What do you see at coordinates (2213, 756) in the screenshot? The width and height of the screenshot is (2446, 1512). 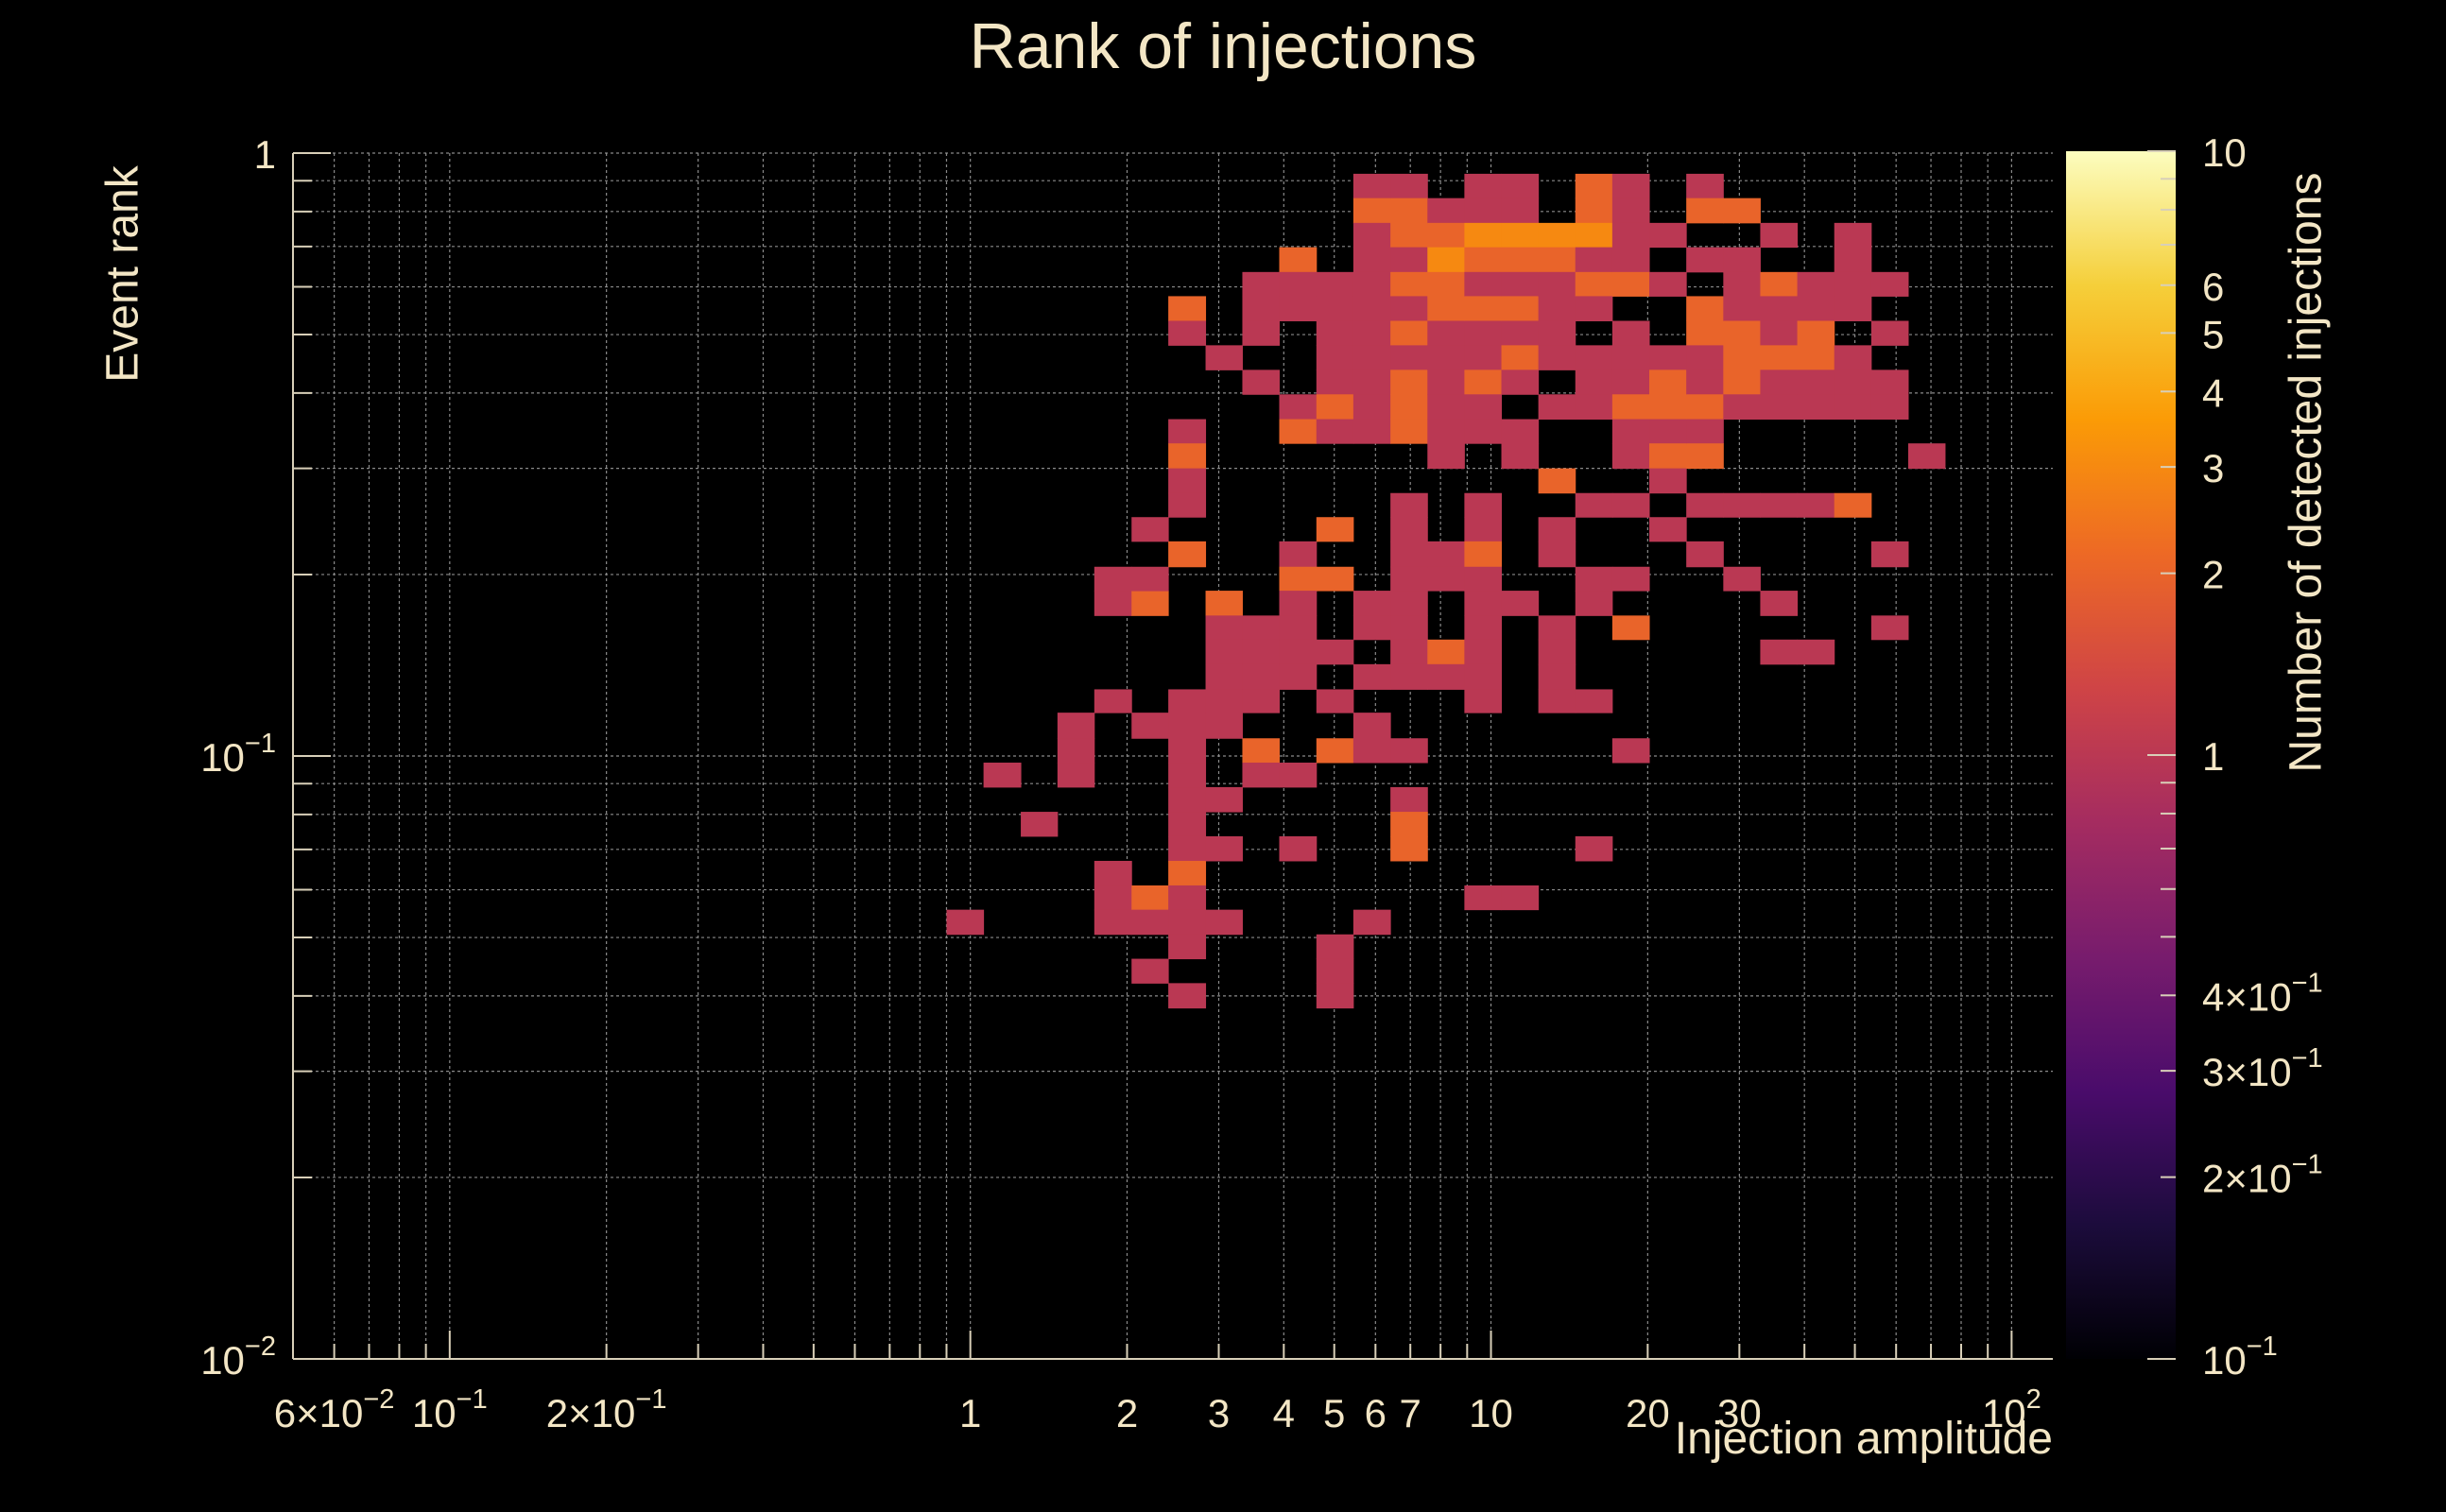 I see `colorbar-tick-label: 1` at bounding box center [2213, 756].